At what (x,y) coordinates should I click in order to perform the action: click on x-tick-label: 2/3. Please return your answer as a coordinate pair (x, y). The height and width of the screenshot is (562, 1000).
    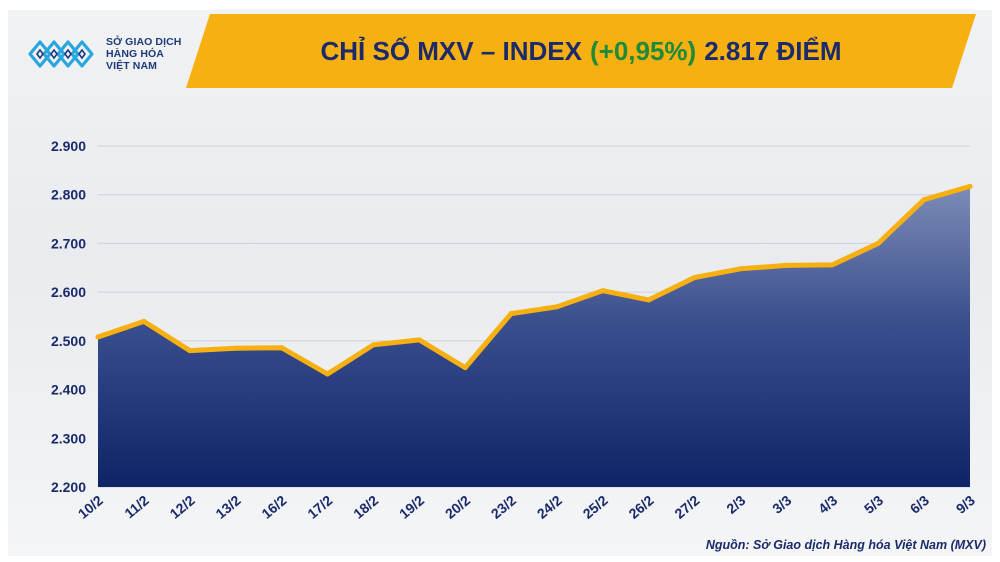
    Looking at the image, I should click on (735, 504).